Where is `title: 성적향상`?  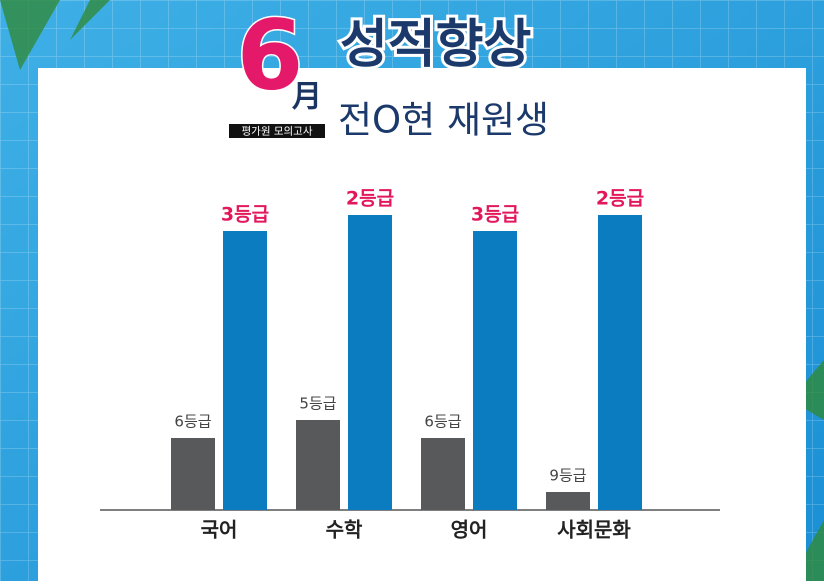
title: 성적향상 is located at coordinates (435, 45).